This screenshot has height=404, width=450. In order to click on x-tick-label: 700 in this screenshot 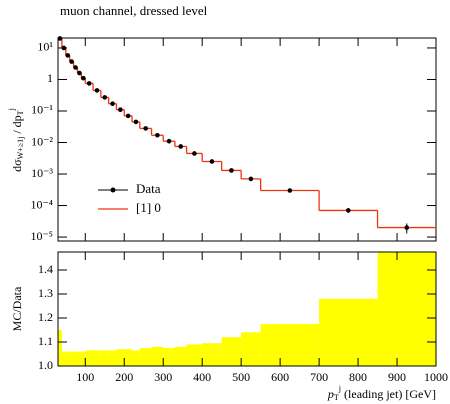, I will do `click(319, 377)`.